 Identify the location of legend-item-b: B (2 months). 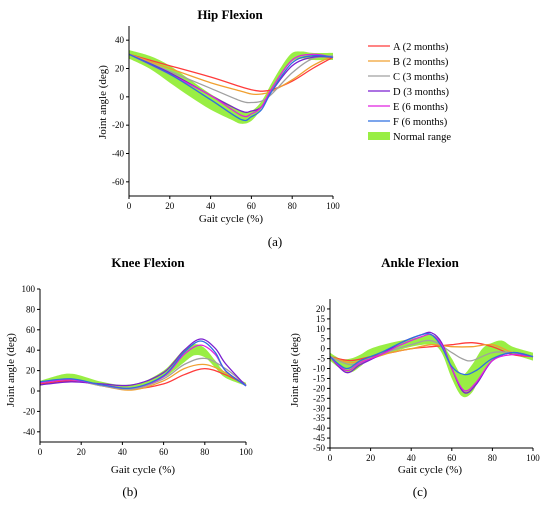
(408, 62).